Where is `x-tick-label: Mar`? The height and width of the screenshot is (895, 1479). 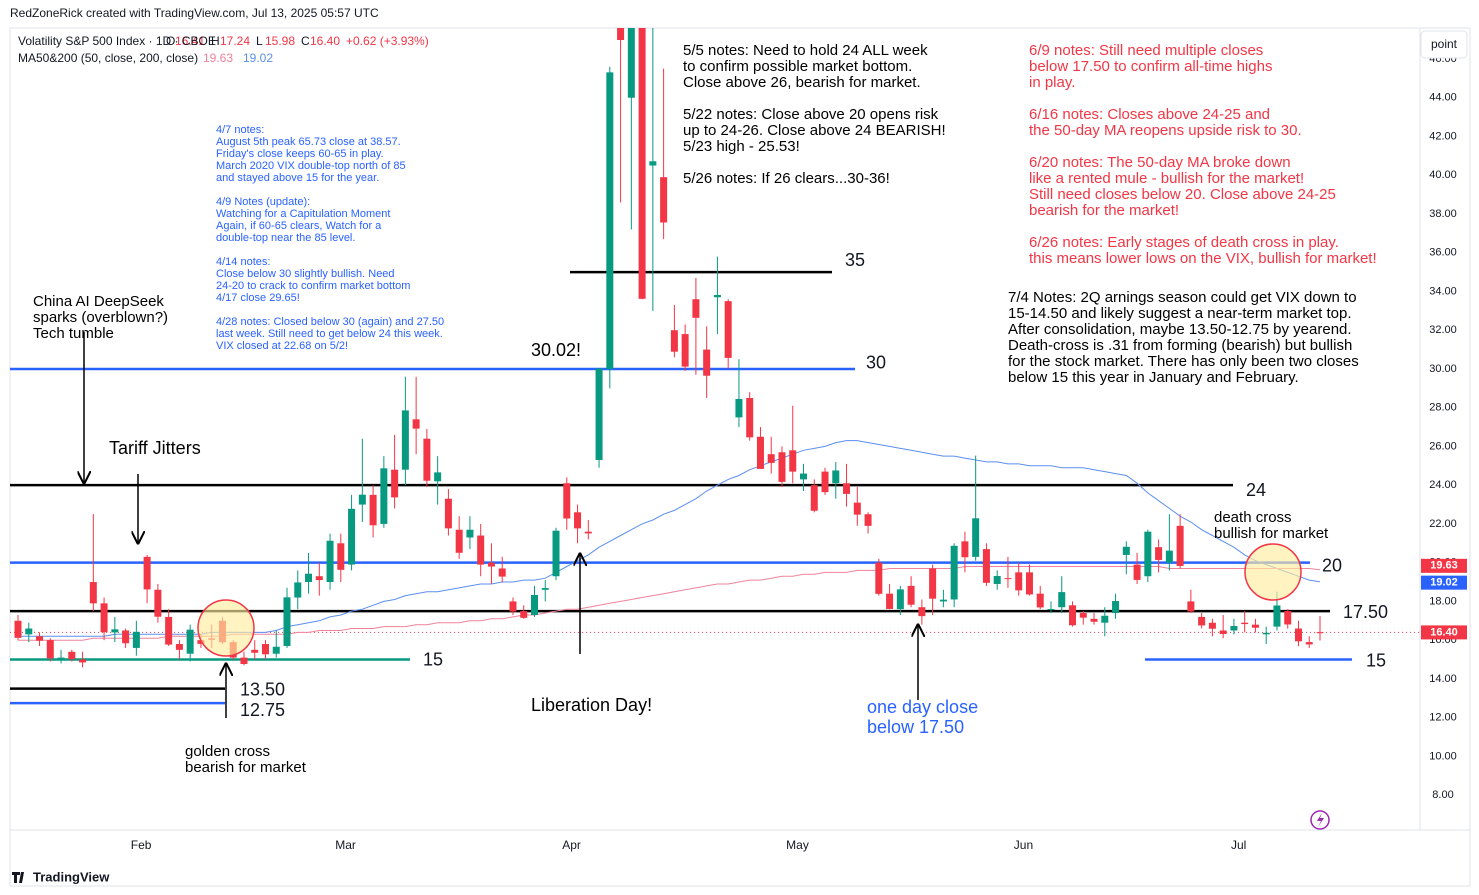
x-tick-label: Mar is located at coordinates (345, 845).